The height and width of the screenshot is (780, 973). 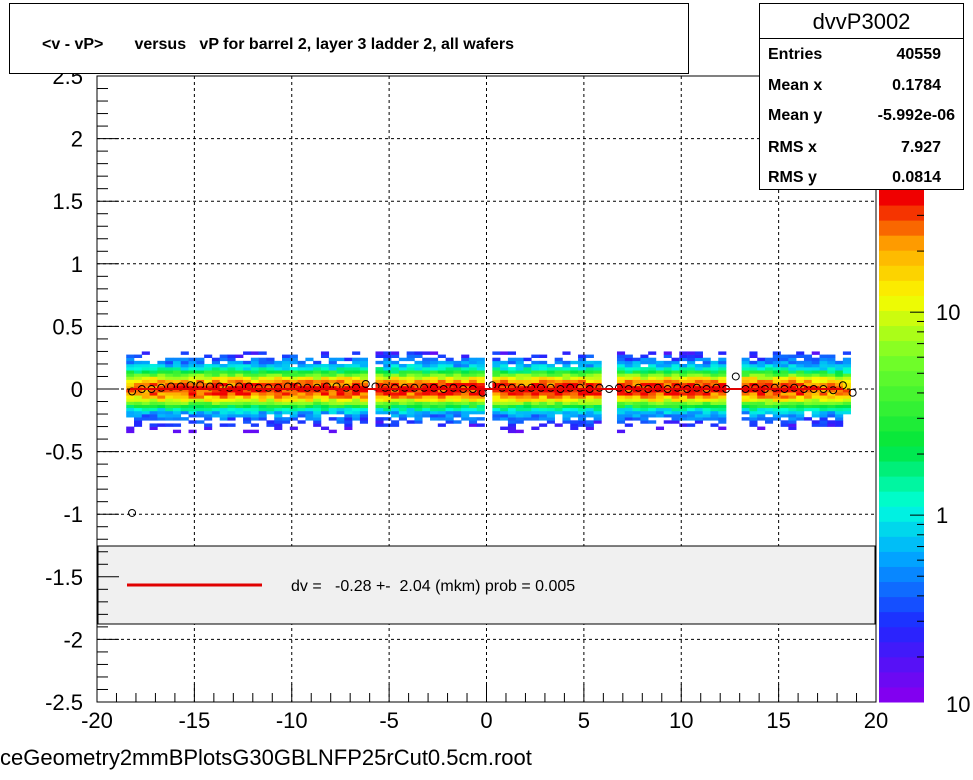 I want to click on stat-value: -5.992e-06, so click(x=916, y=115).